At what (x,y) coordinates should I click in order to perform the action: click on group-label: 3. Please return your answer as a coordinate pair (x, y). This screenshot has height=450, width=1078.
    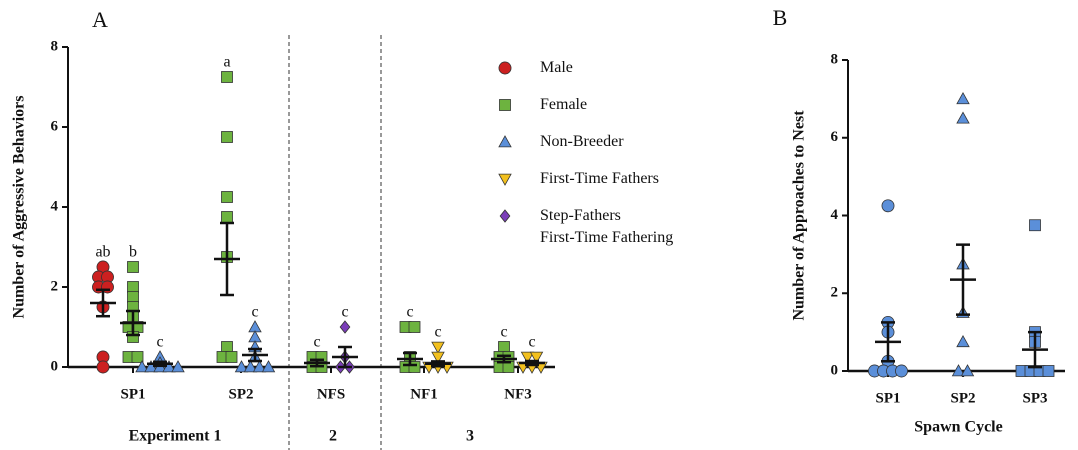
    Looking at the image, I should click on (470, 436).